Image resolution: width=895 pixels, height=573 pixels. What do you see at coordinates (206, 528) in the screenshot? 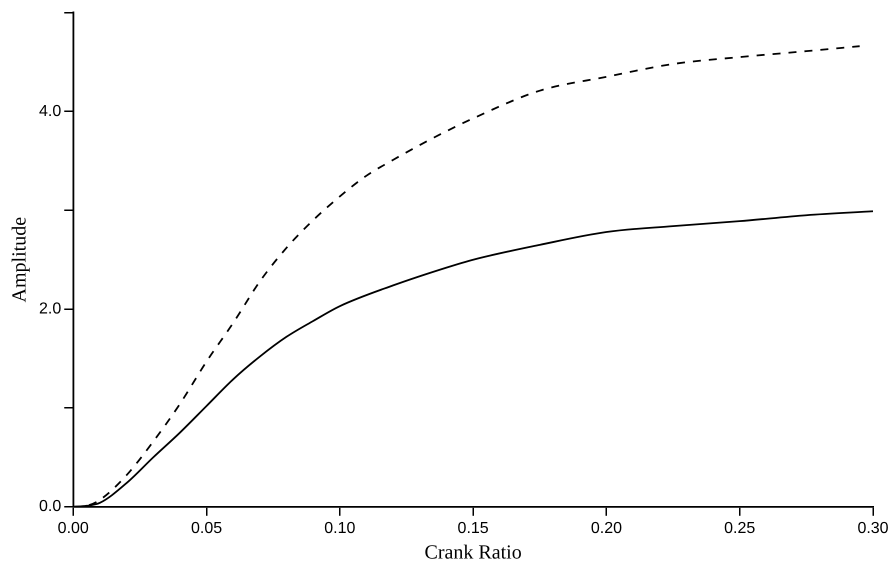
I see `x-tick-label: 0.05` at bounding box center [206, 528].